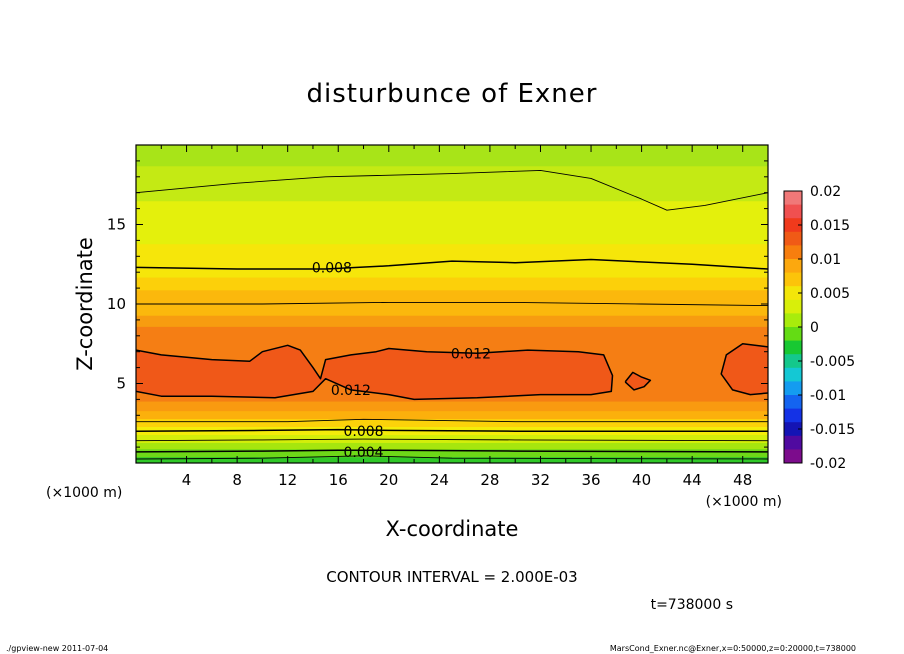 The image size is (904, 654). Describe the element at coordinates (363, 453) in the screenshot. I see `contour-label: 0.004` at that location.